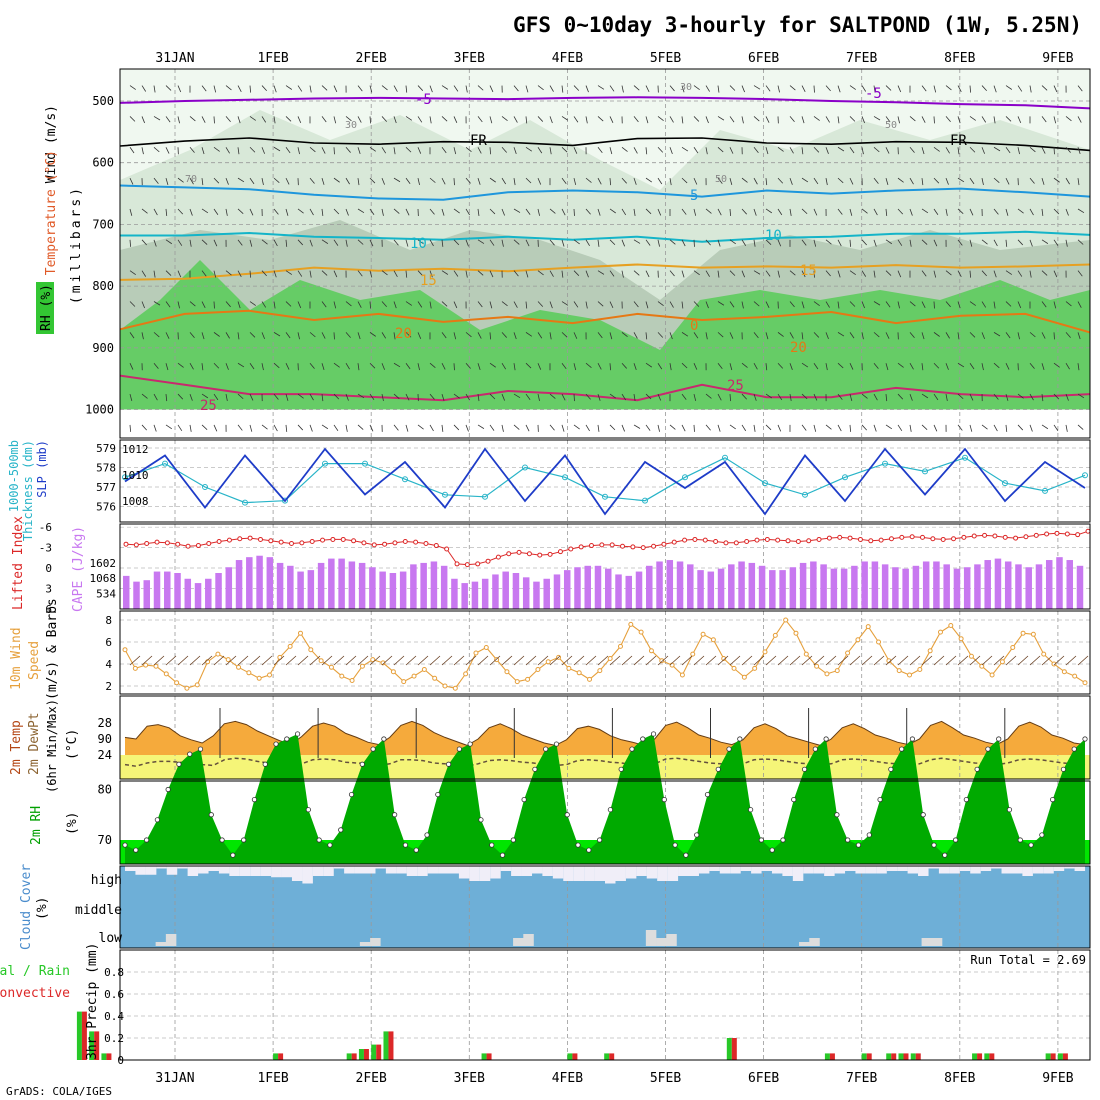 The width and height of the screenshot is (1100, 1100). Describe the element at coordinates (694, 196) in the screenshot. I see `isotherm-label: 5` at that location.